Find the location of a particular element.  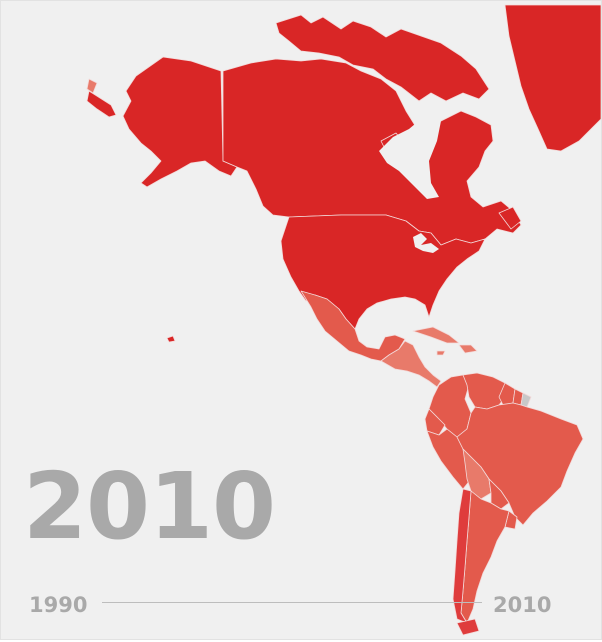

region-alaska is located at coordinates (180, 122).